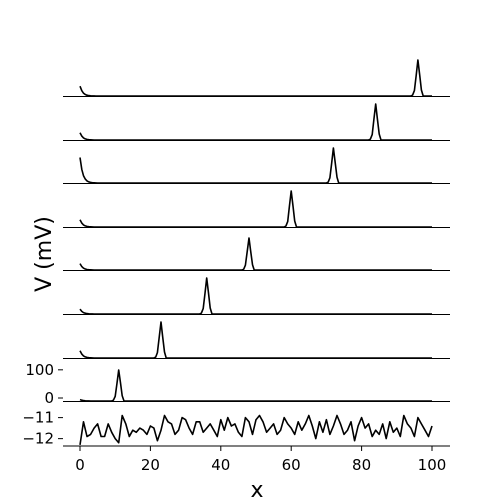 This screenshot has height=500, width=500. Describe the element at coordinates (432, 465) in the screenshot. I see `x-tick-label: 100` at that location.